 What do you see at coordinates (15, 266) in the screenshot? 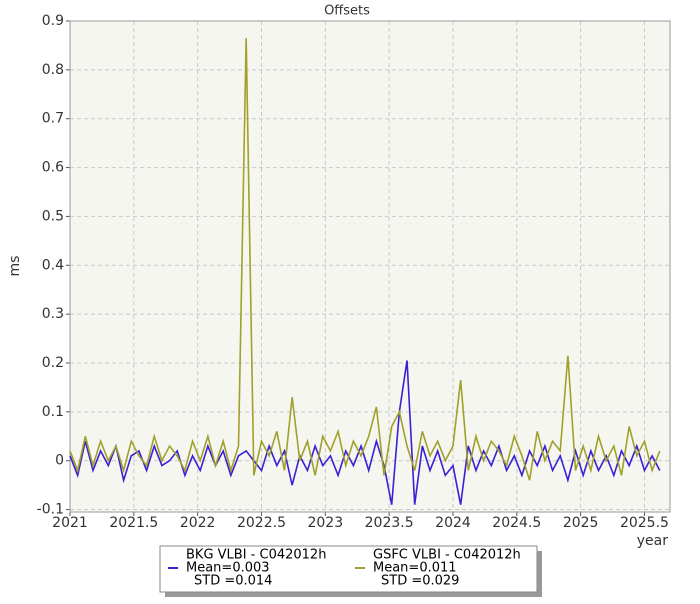
I see `y-axis-label: ms` at bounding box center [15, 266].